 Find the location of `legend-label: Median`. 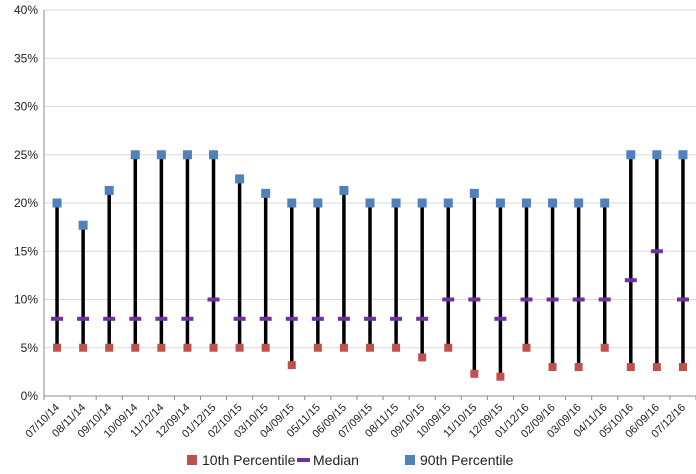

legend-label: Median is located at coordinates (336, 460).